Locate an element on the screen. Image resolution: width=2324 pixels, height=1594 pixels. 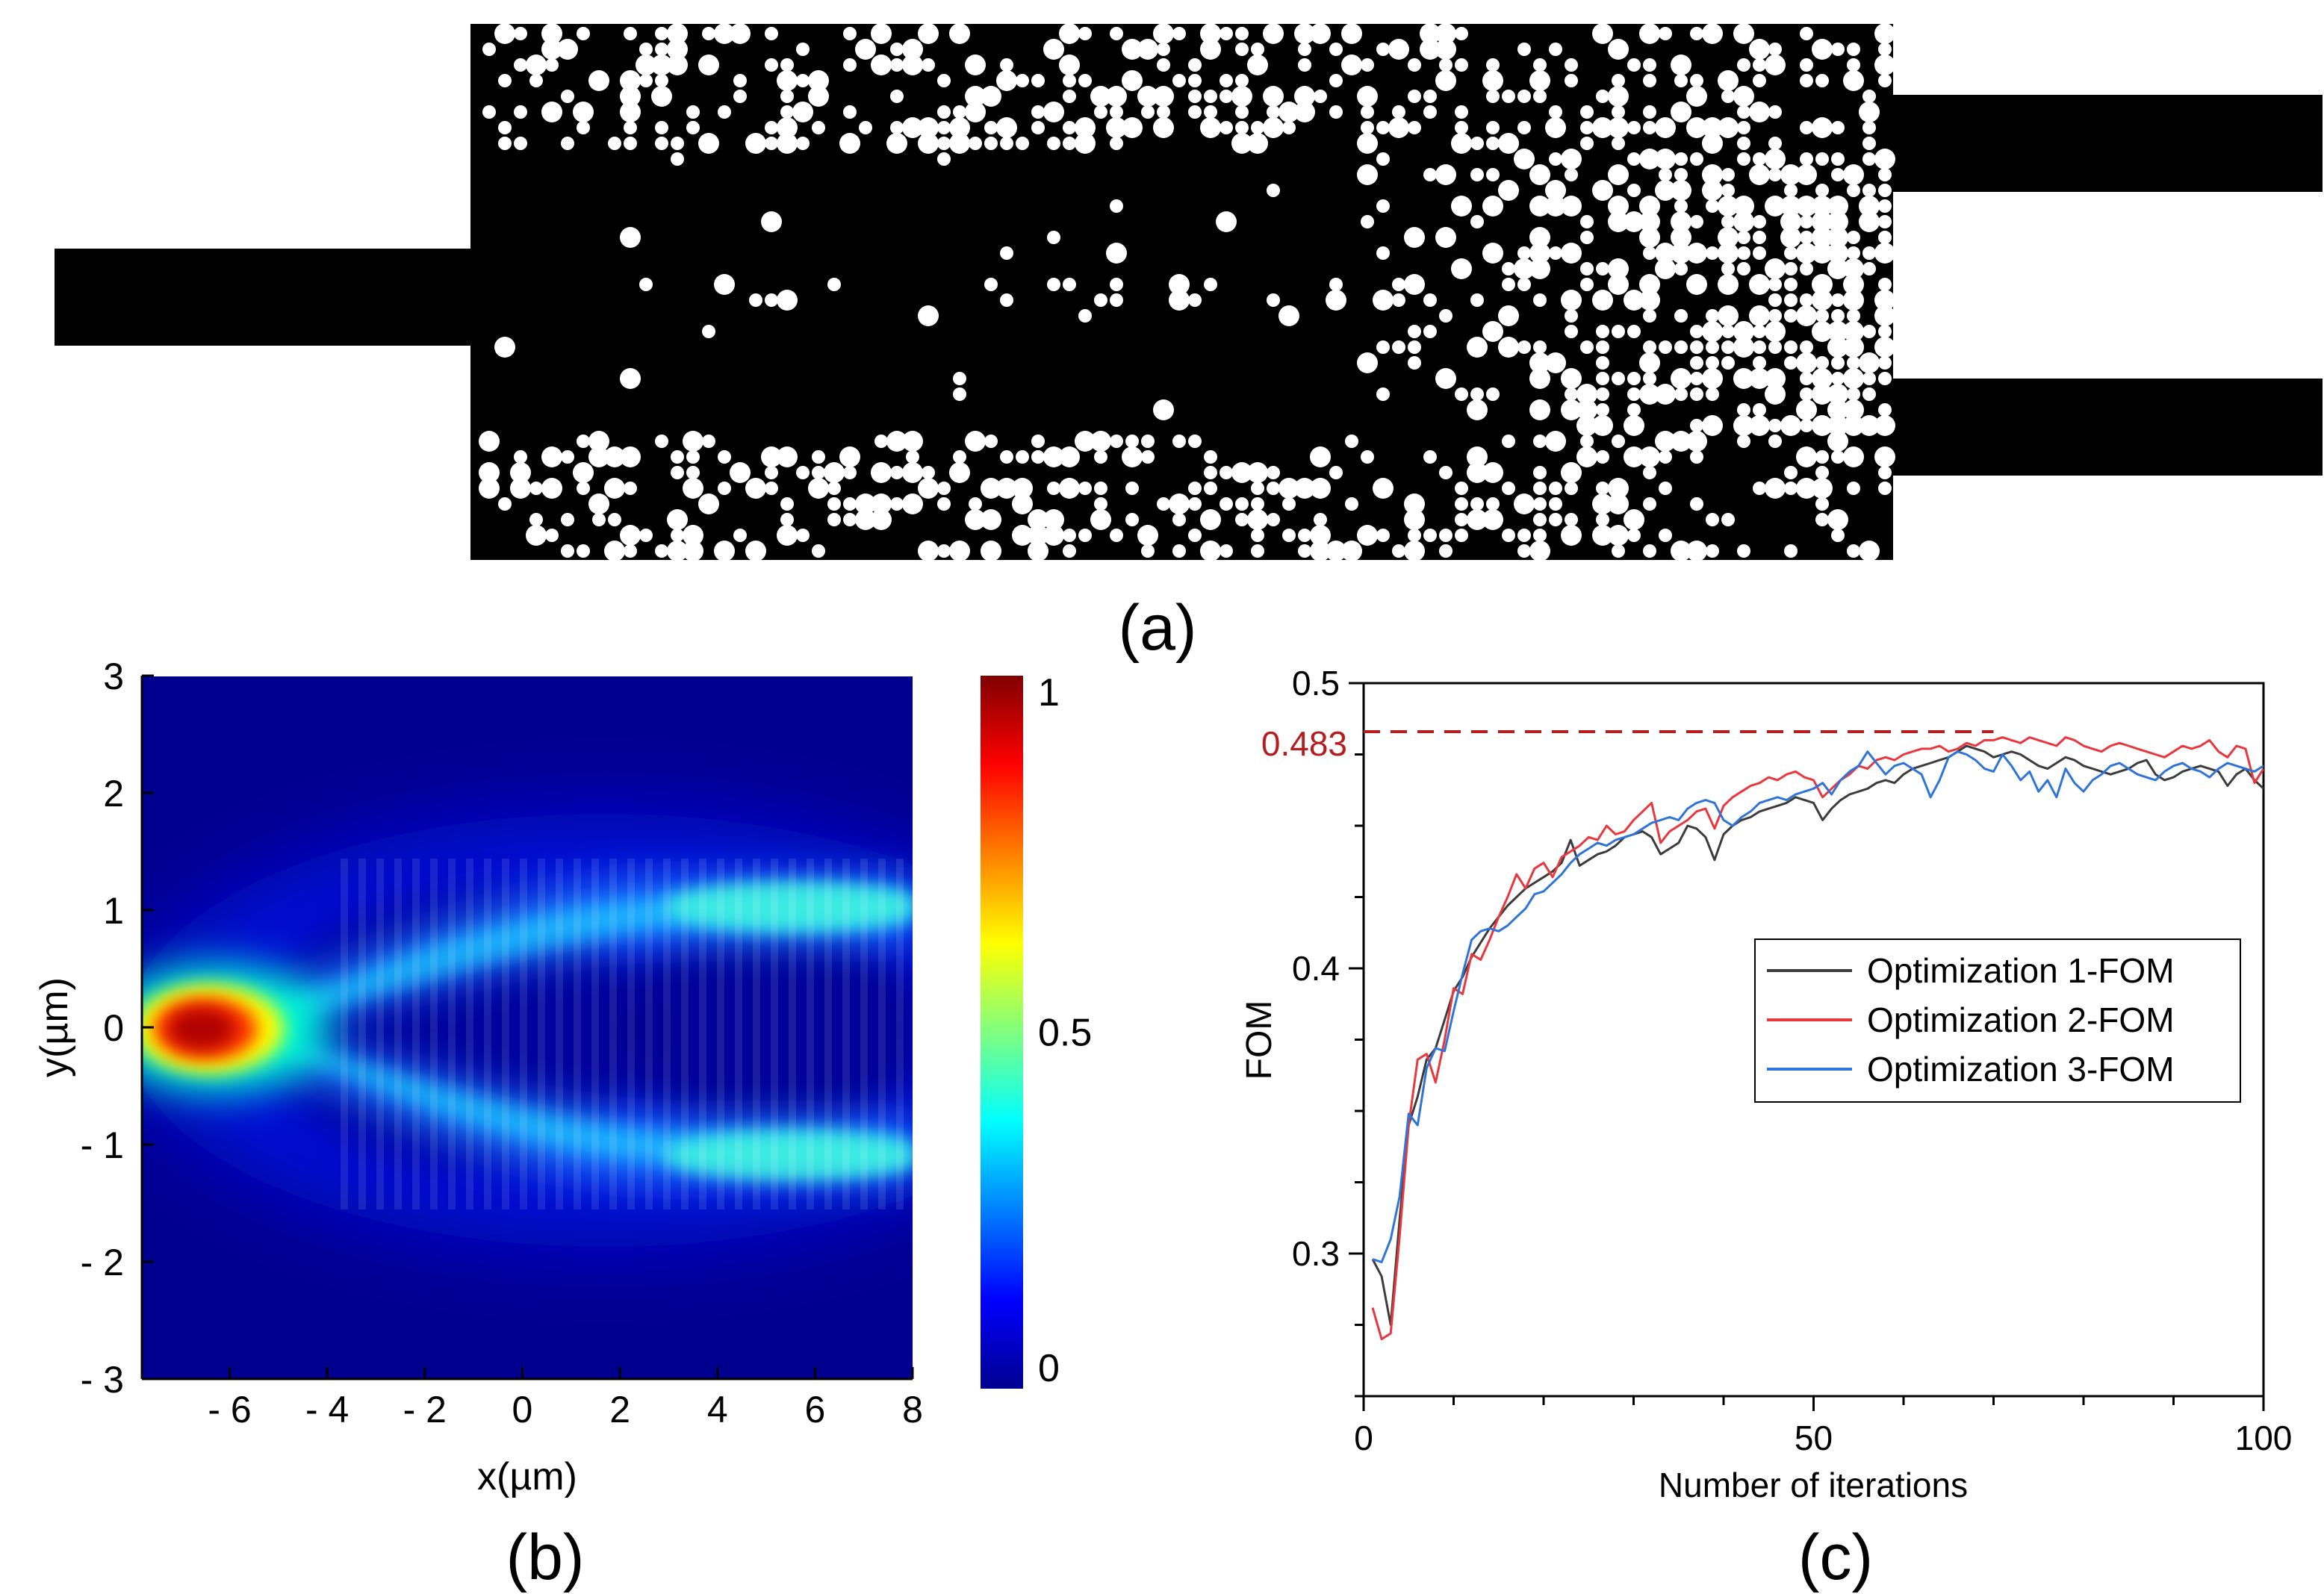
panel-a-label: (a) is located at coordinates (1157, 628).